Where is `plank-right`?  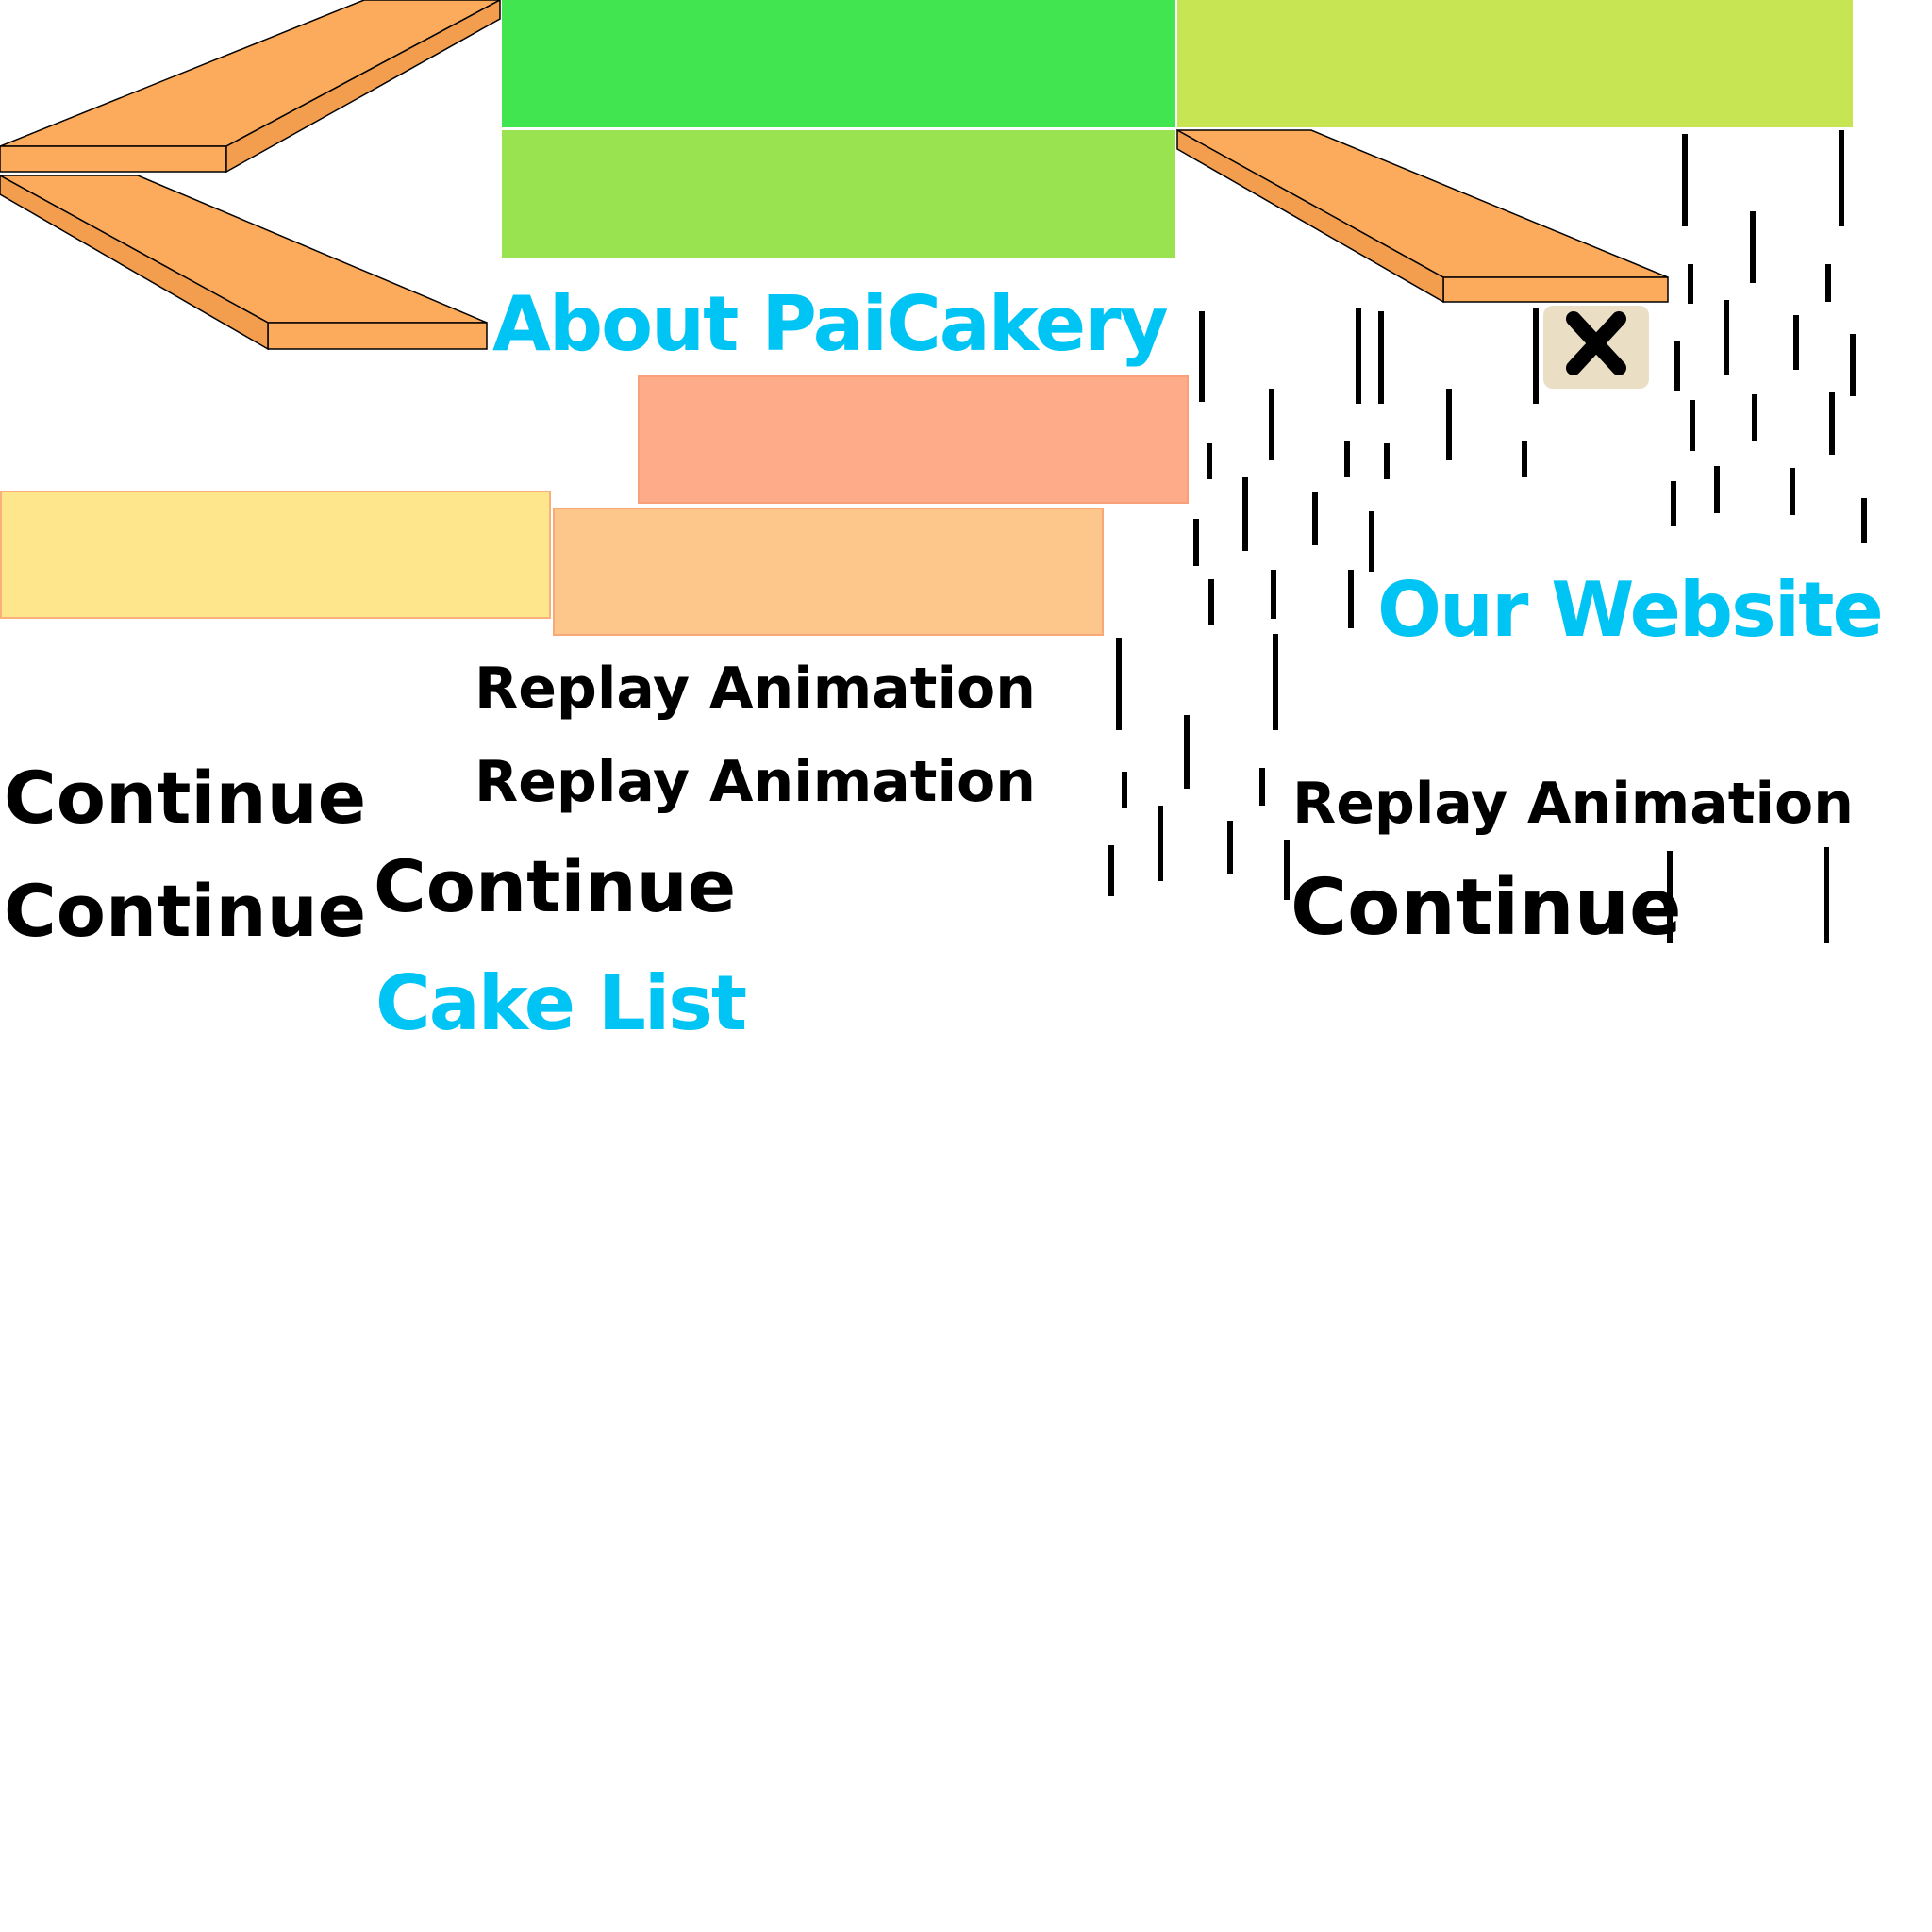
plank-right is located at coordinates (1422, 216).